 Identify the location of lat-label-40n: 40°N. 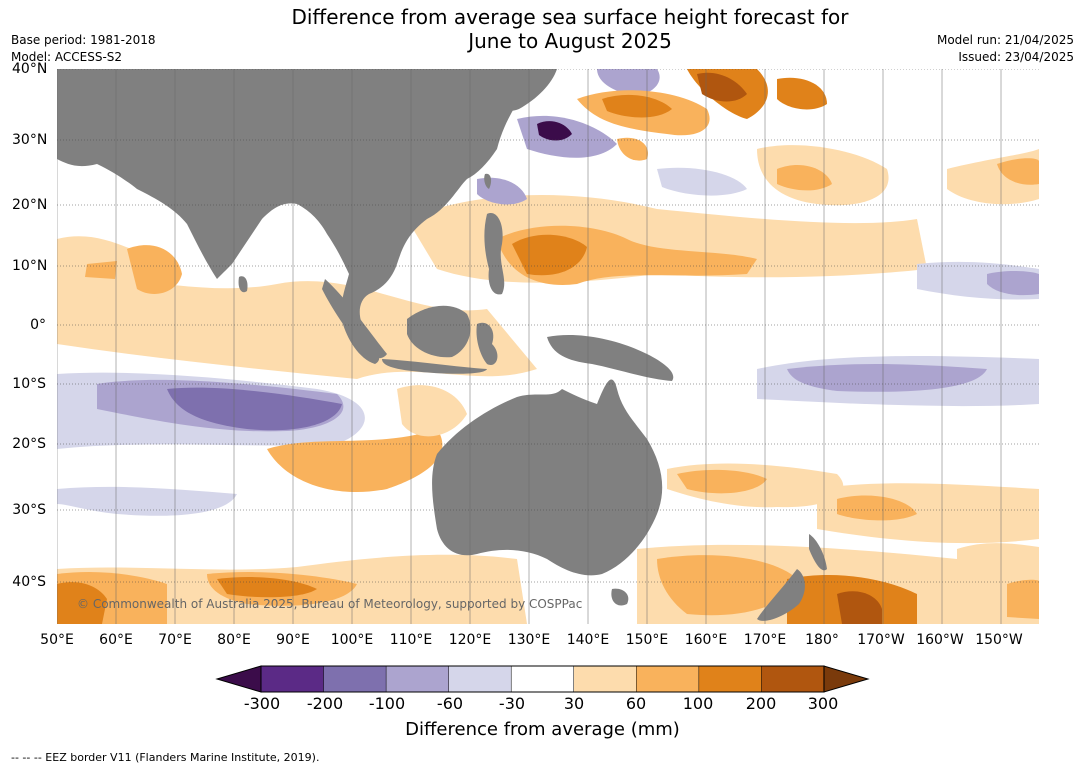
(30, 69).